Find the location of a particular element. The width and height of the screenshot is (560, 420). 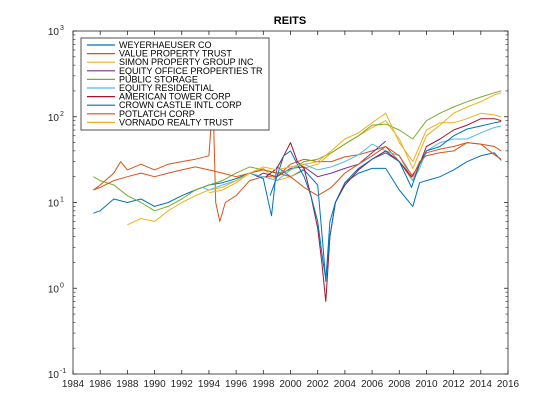

x-tick-label: 2002 is located at coordinates (318, 384).